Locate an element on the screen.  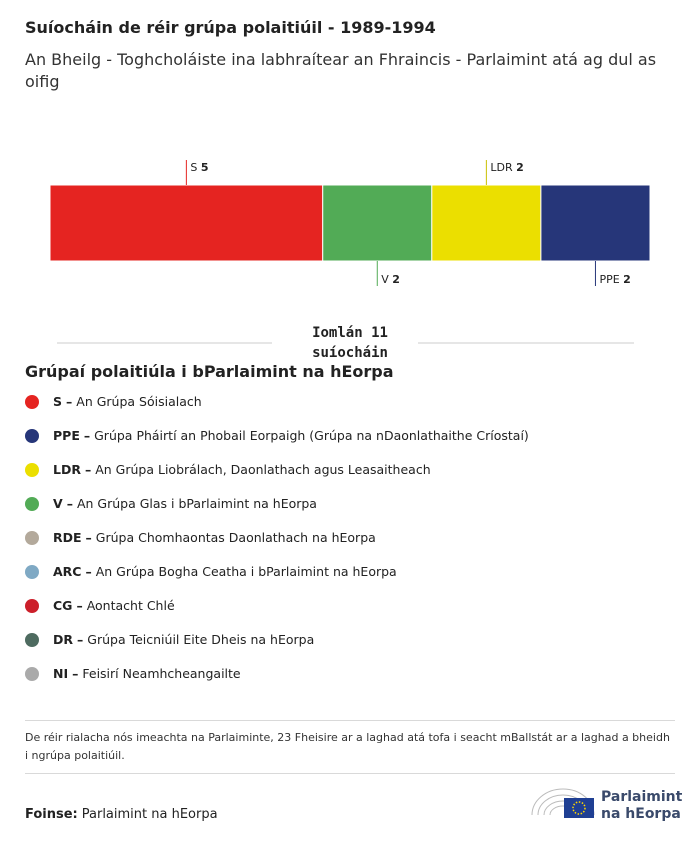
data-value: 5 is located at coordinates (205, 167).